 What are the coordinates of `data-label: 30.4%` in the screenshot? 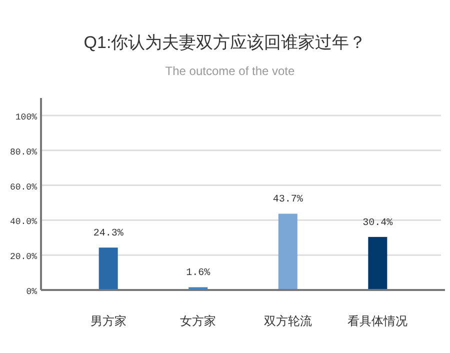 It's located at (377, 223).